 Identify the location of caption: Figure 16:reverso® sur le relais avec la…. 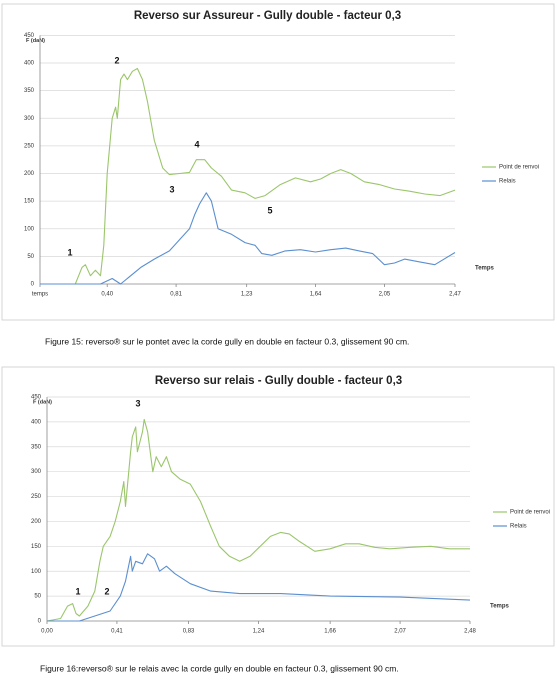
(219, 668).